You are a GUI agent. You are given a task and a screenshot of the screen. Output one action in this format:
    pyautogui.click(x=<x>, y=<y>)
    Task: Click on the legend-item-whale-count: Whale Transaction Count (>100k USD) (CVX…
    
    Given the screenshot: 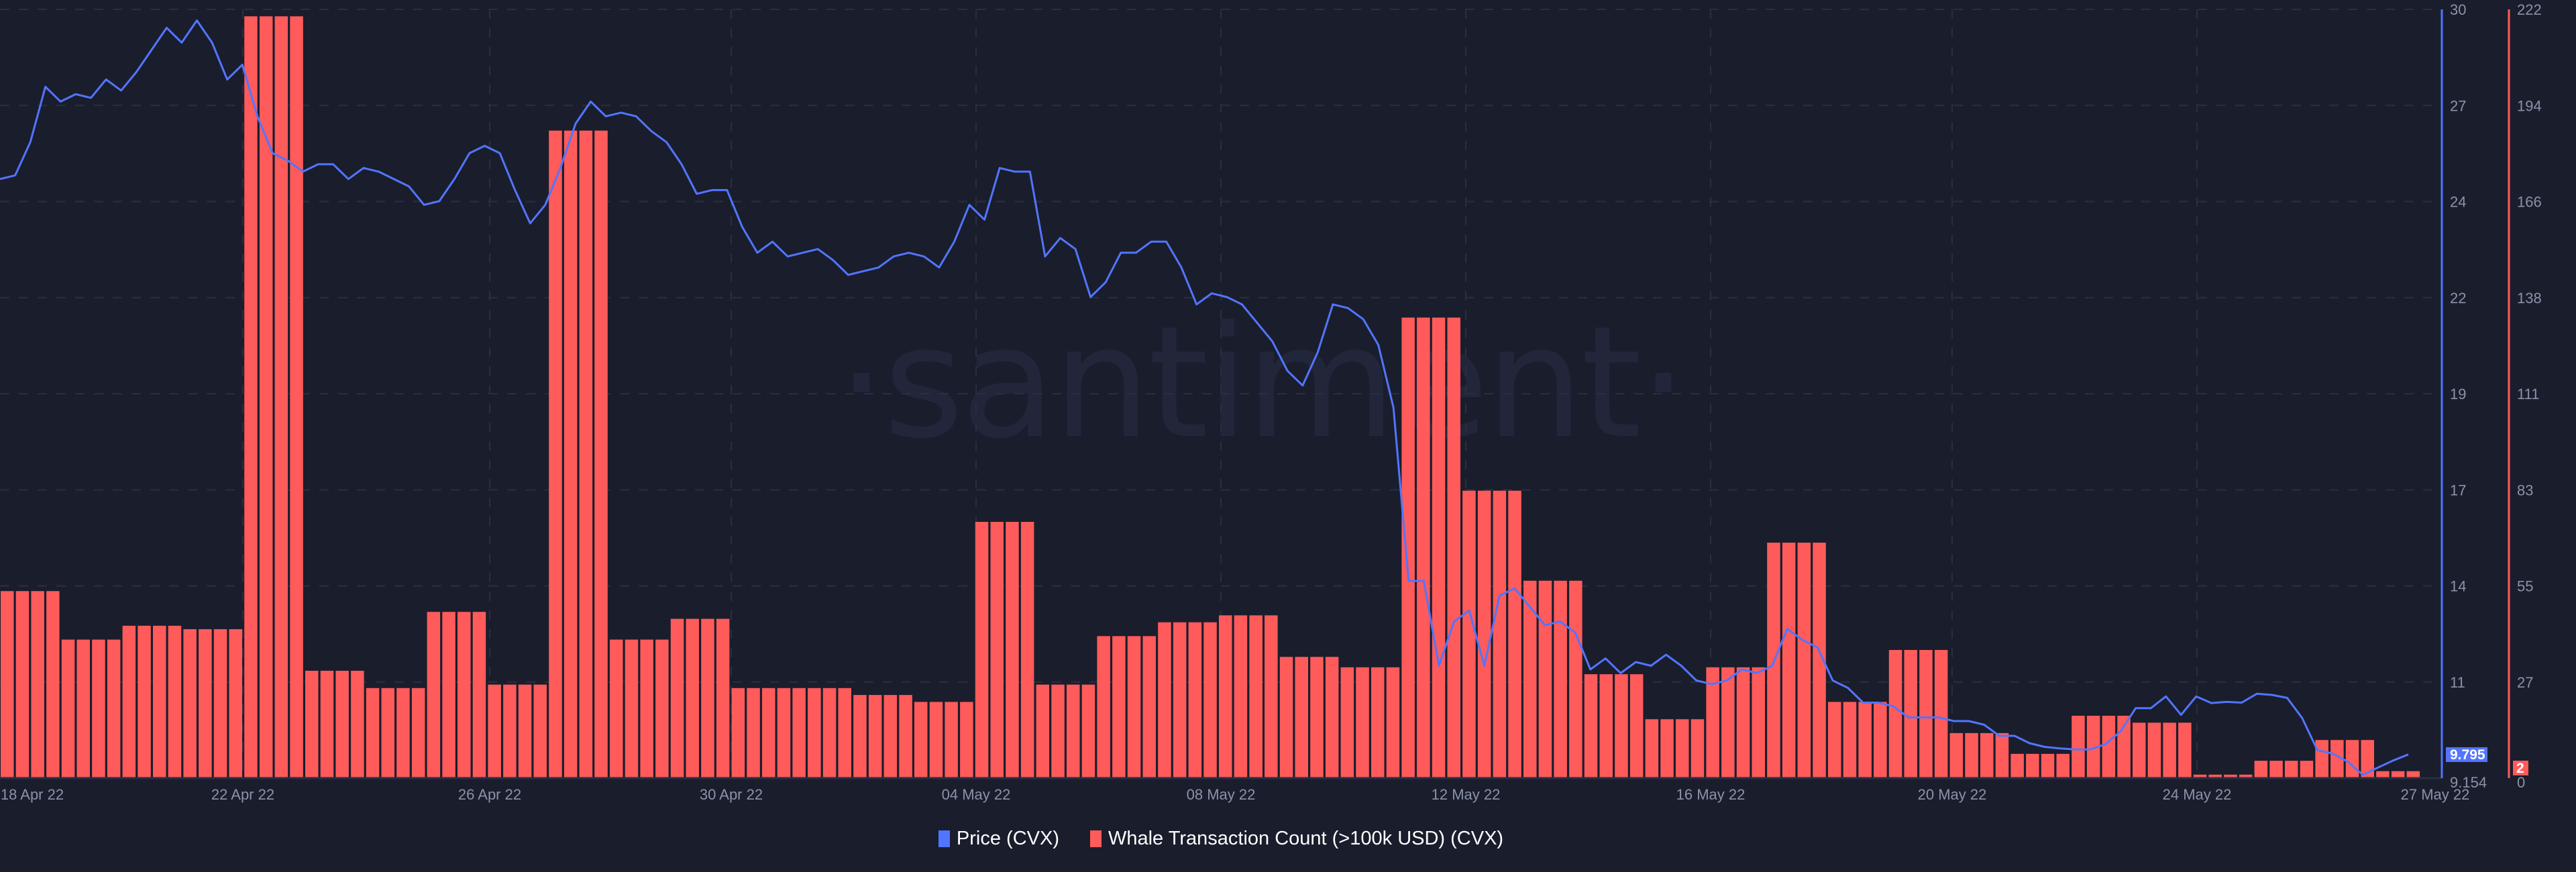 What is the action you would take?
    pyautogui.click(x=1296, y=839)
    